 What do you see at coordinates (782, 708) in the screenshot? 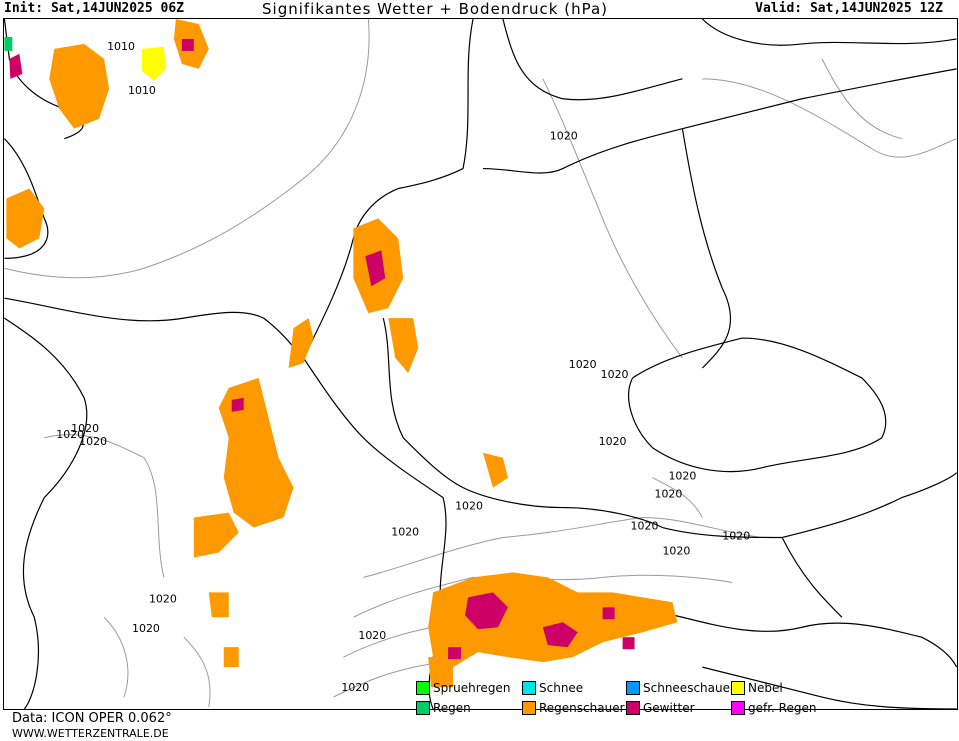
I see `legend-label: gefr. Regen` at bounding box center [782, 708].